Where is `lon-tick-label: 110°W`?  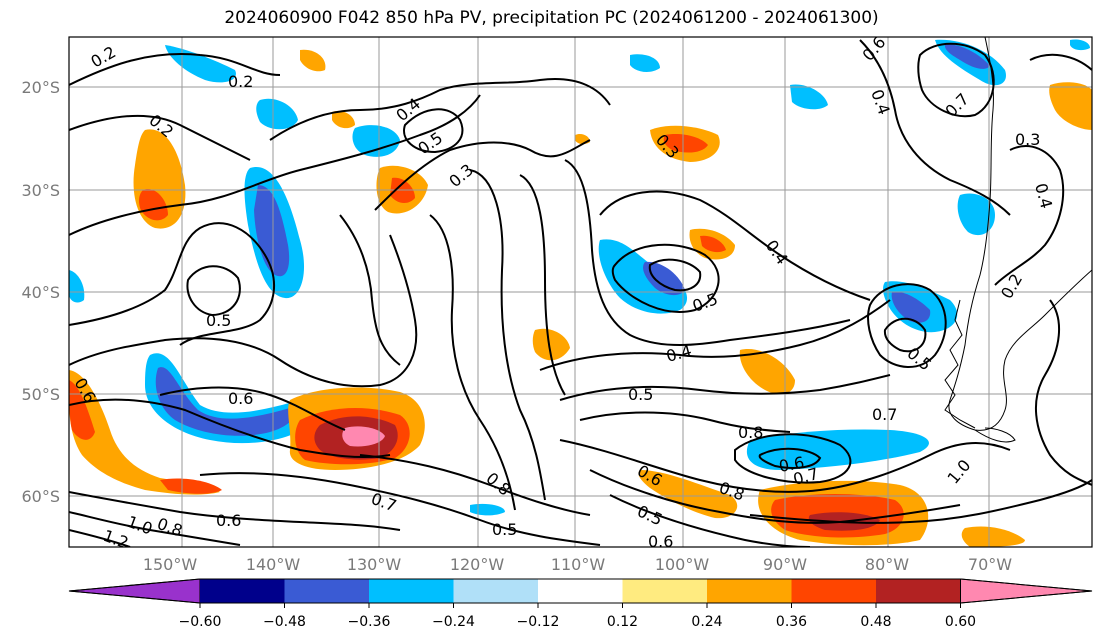
lon-tick-label: 110°W is located at coordinates (578, 564).